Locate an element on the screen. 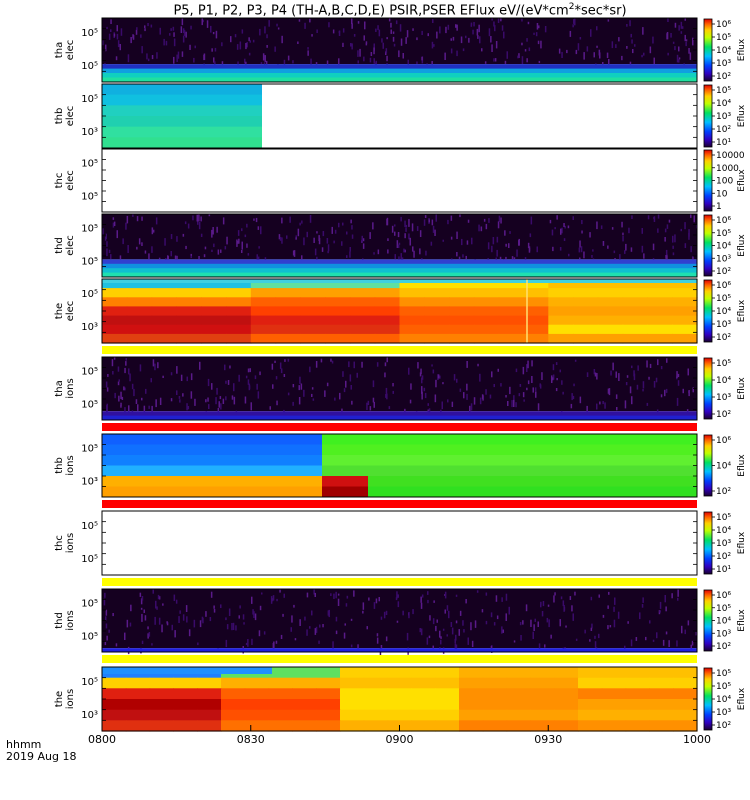  panel-label: thdelec is located at coordinates (65, 245).